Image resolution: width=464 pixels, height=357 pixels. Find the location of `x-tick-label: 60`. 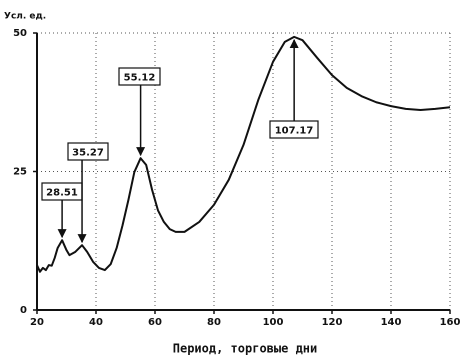

x-tick-label: 60 is located at coordinates (155, 322).